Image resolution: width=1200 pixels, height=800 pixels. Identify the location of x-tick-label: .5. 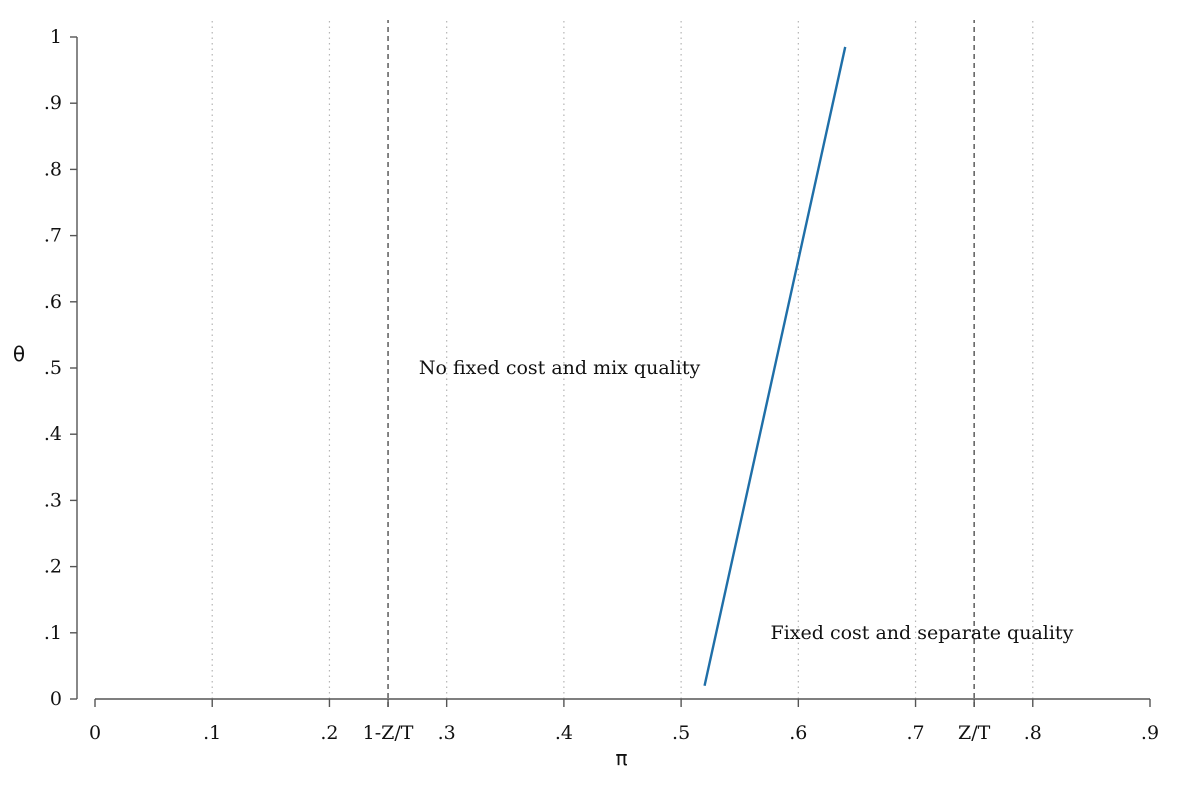
(681, 733).